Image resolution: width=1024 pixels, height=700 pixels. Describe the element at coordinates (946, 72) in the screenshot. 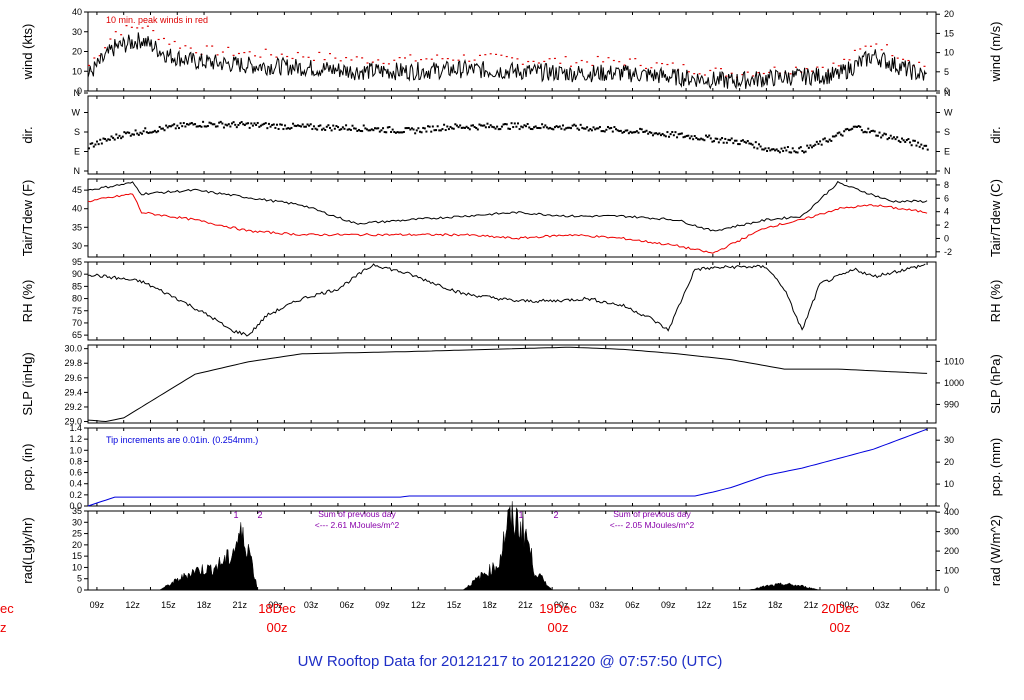

I see `ytick-label-right: 5` at that location.